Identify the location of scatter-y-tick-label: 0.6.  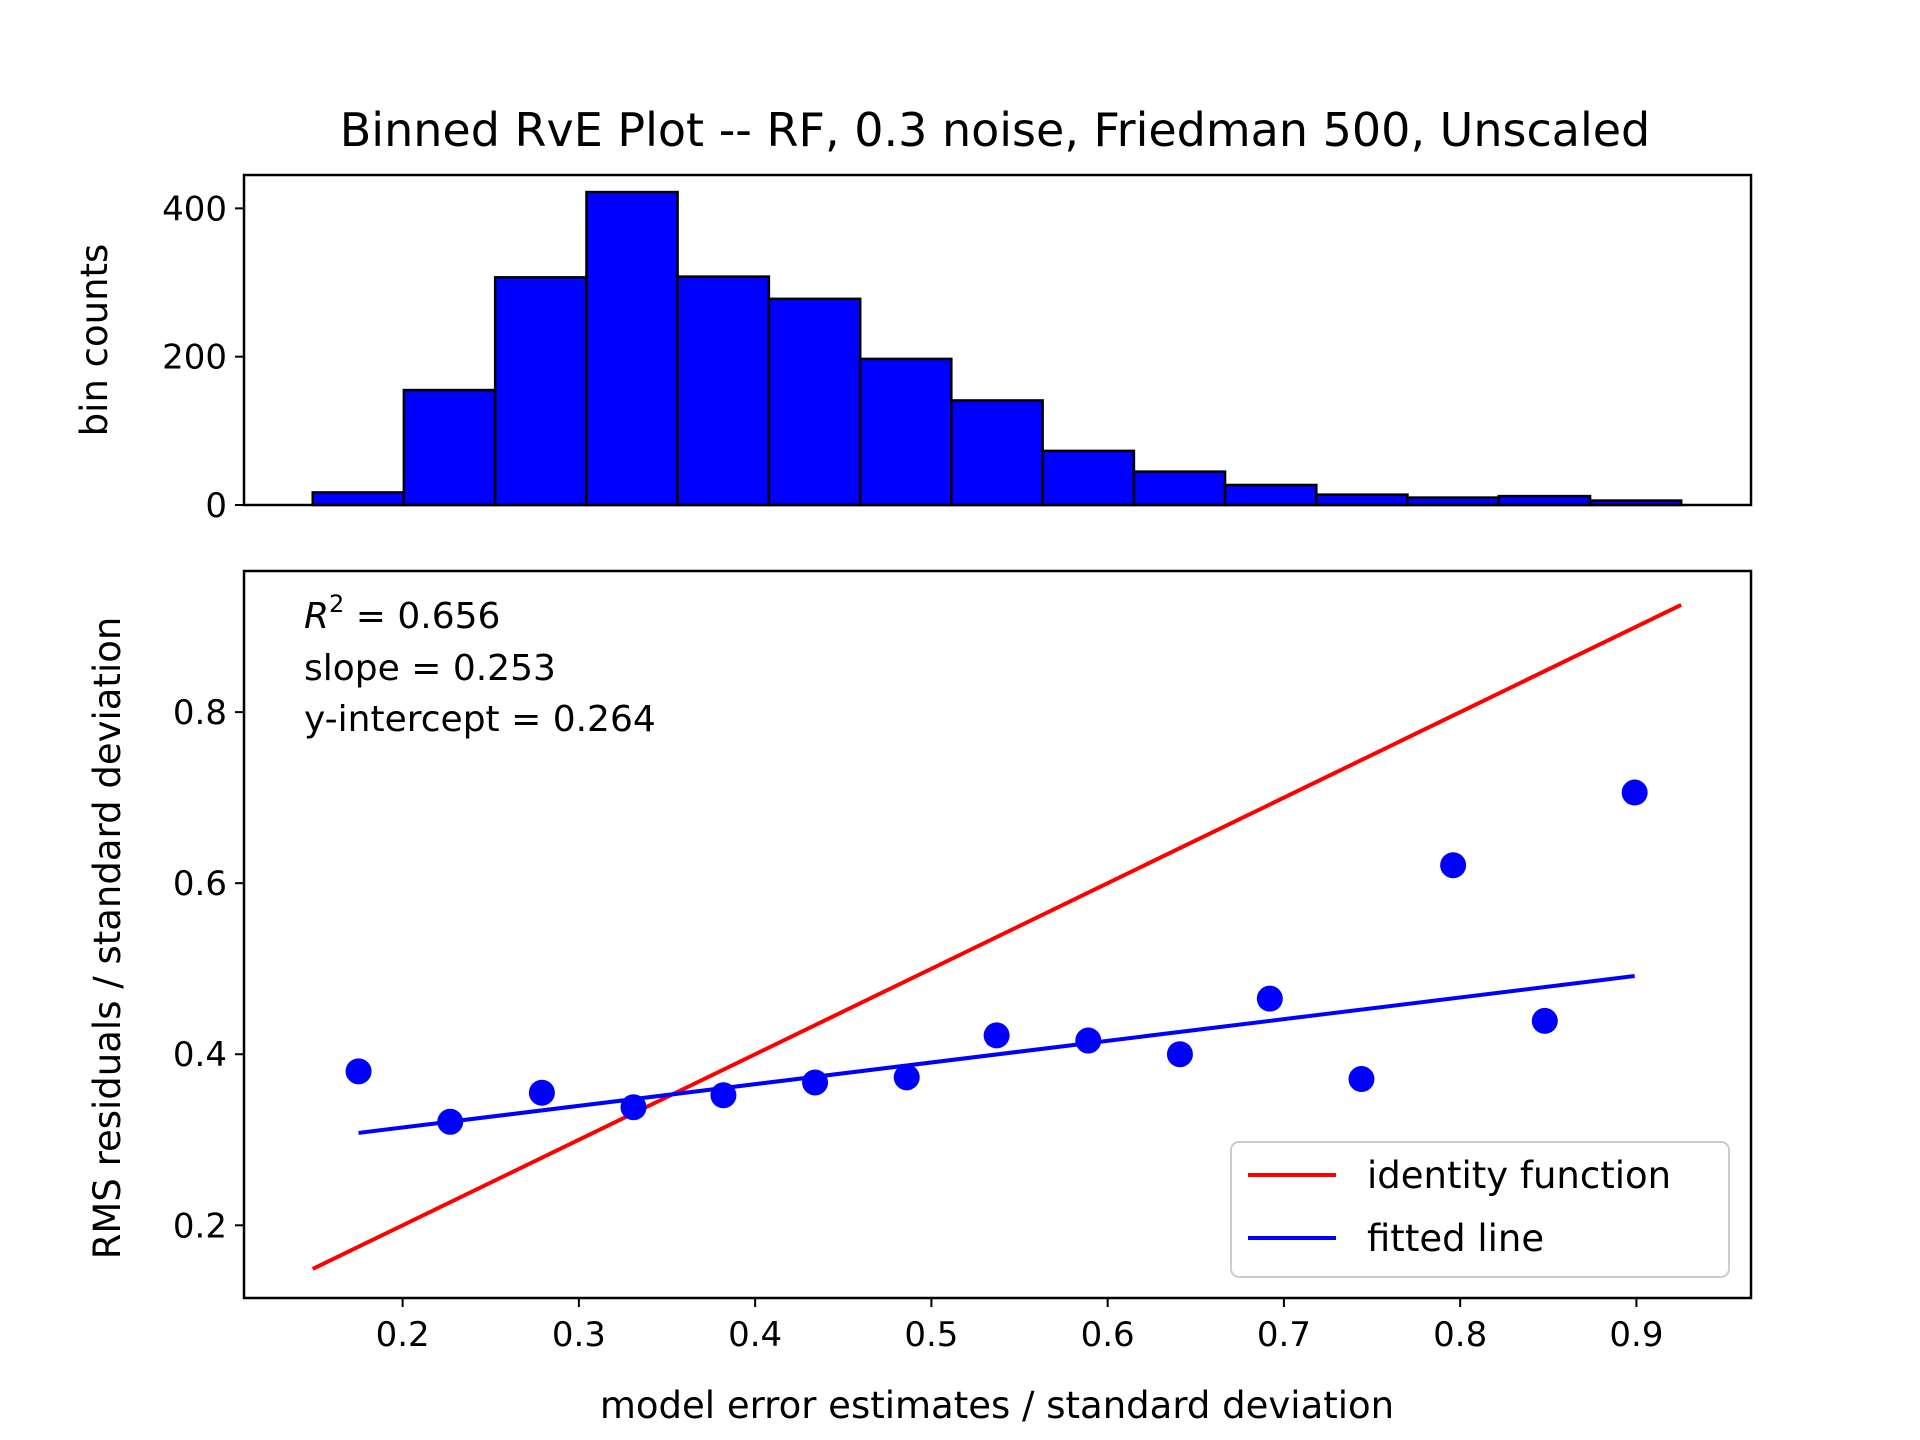
(200, 884).